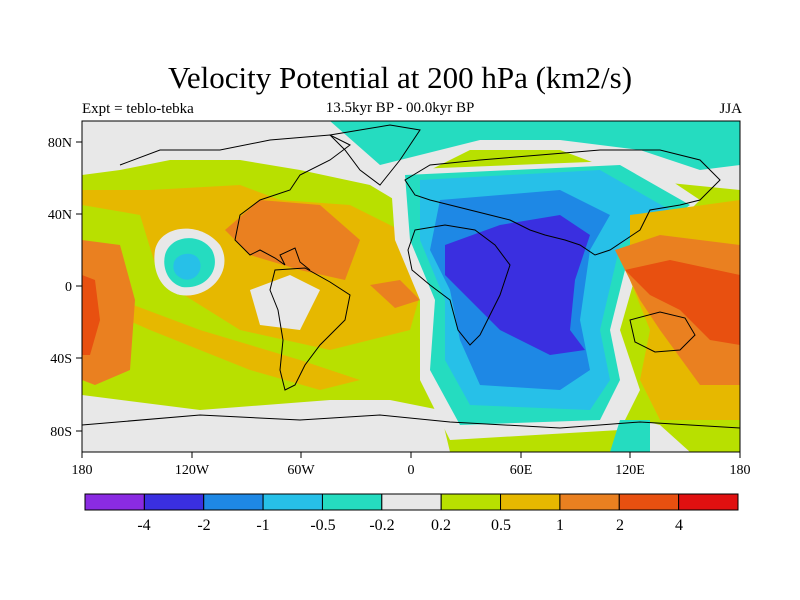  Describe the element at coordinates (285, 302) in the screenshot. I see `neutral-region-south` at that location.